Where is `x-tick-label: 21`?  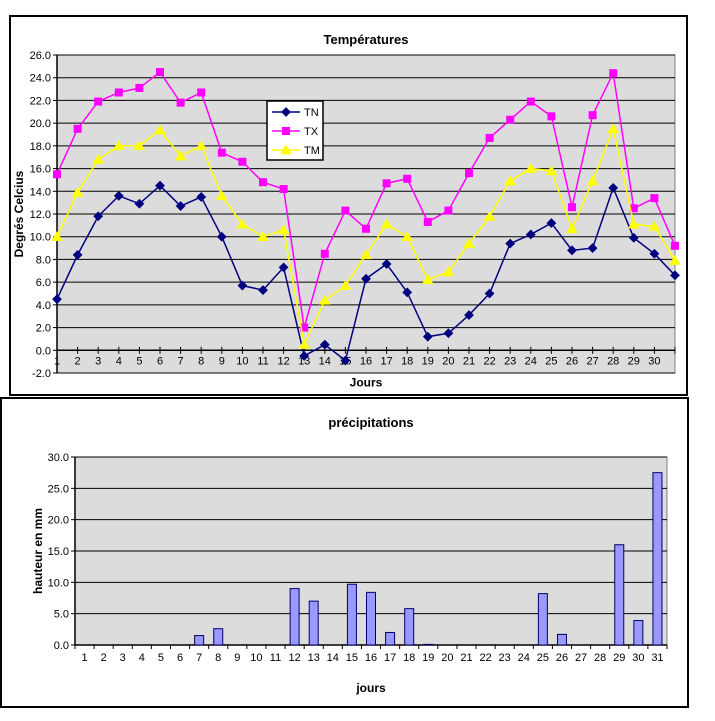 x-tick-label: 21 is located at coordinates (469, 361).